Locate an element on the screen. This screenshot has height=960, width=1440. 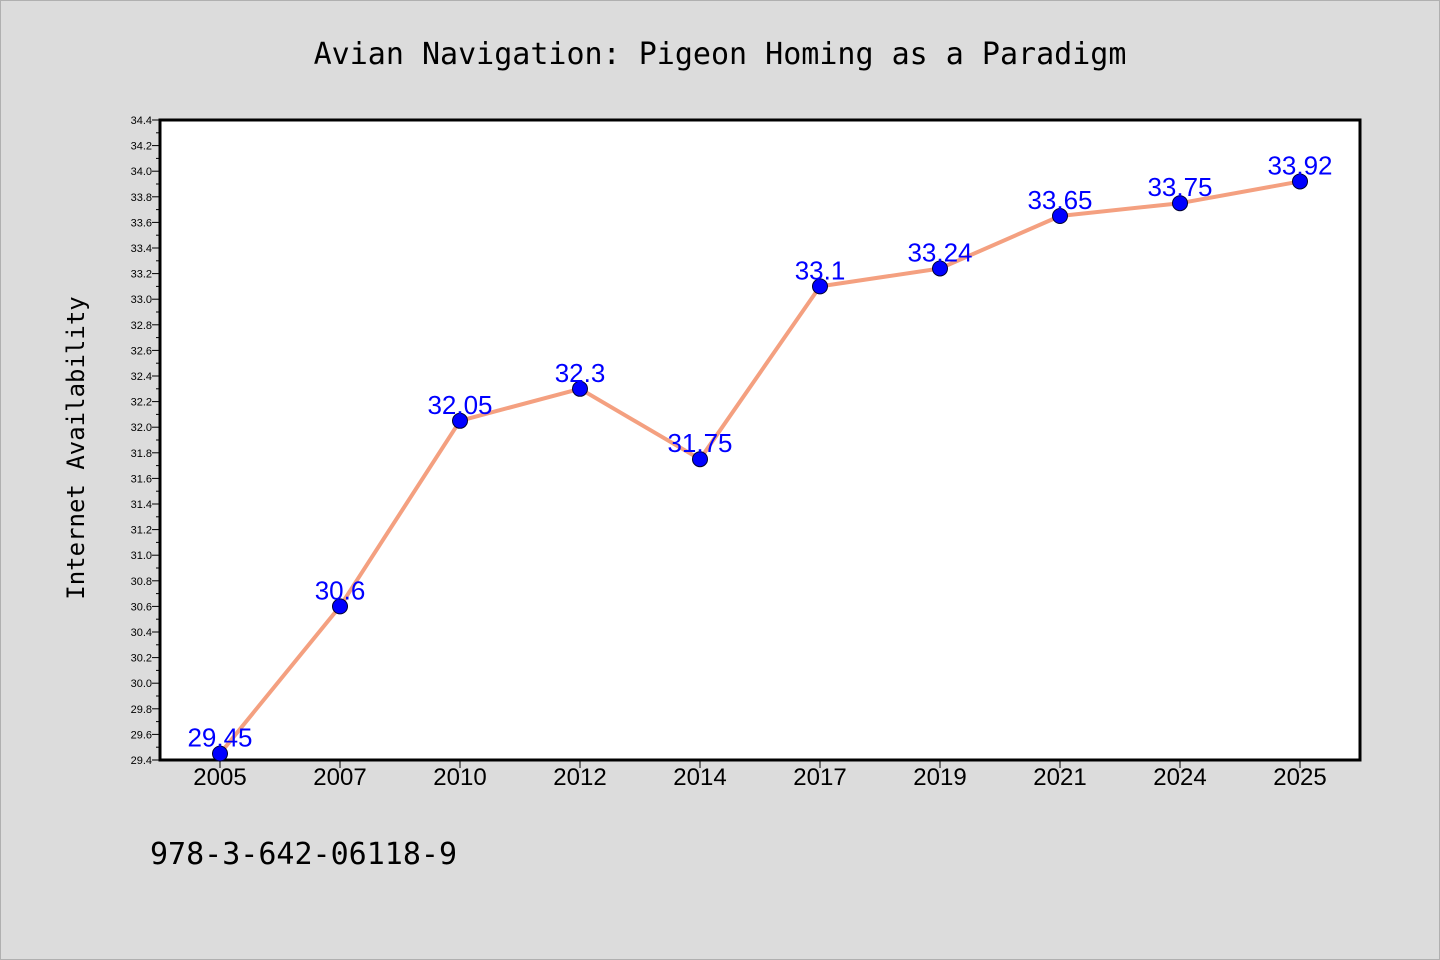
y-axis-label: Internet Availability is located at coordinates (76, 447).